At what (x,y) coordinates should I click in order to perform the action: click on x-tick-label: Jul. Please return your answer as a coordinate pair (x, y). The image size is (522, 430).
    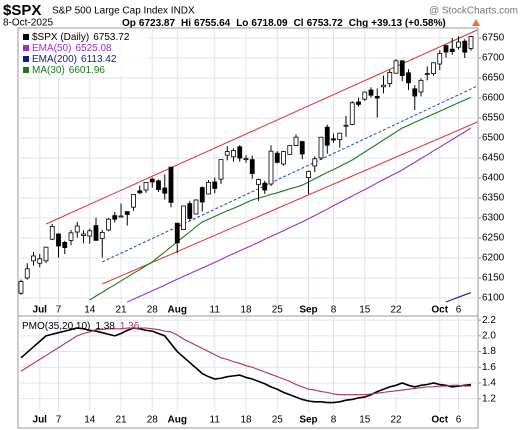
    Looking at the image, I should click on (40, 310).